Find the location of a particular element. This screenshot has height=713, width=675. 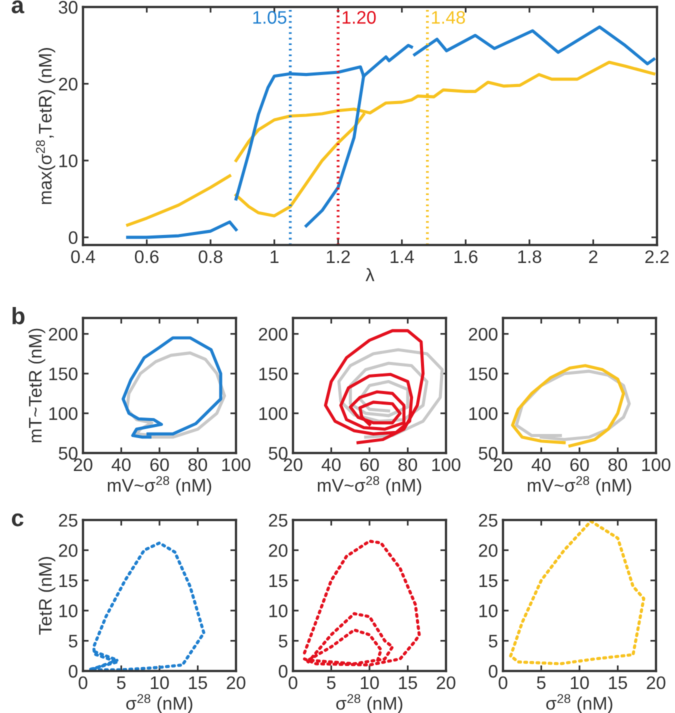

y-axis-title: max(σ$^{28}$,TetR) (nM) is located at coordinates (46, 126).